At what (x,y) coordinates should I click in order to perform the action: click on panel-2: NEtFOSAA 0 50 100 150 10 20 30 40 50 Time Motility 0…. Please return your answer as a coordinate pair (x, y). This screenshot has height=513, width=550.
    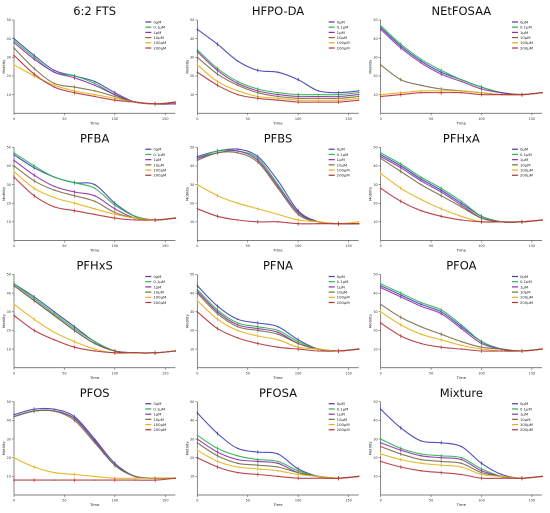
    Looking at the image, I should click on (455, 64).